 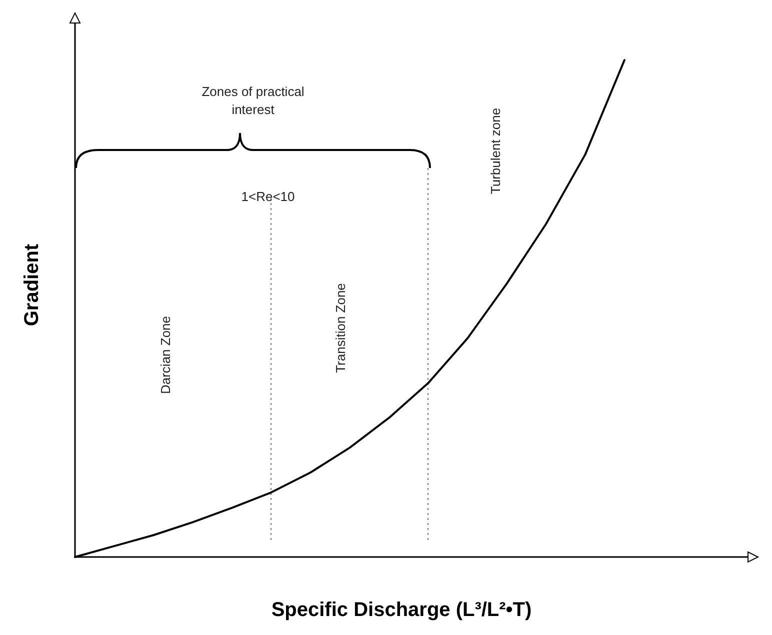 What do you see at coordinates (32, 285) in the screenshot?
I see `y-axis-title: Gradient` at bounding box center [32, 285].